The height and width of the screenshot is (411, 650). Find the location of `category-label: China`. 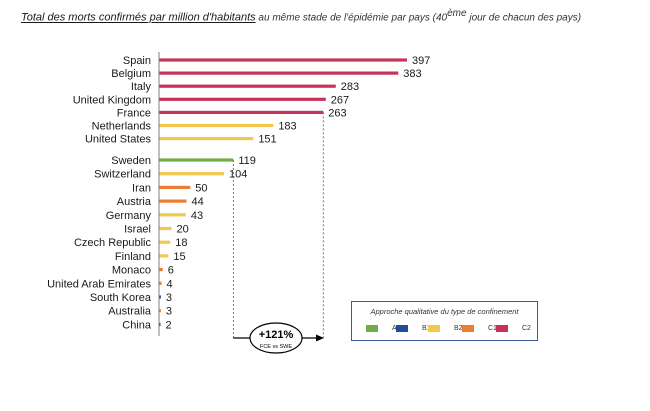

category-label: China is located at coordinates (137, 325).